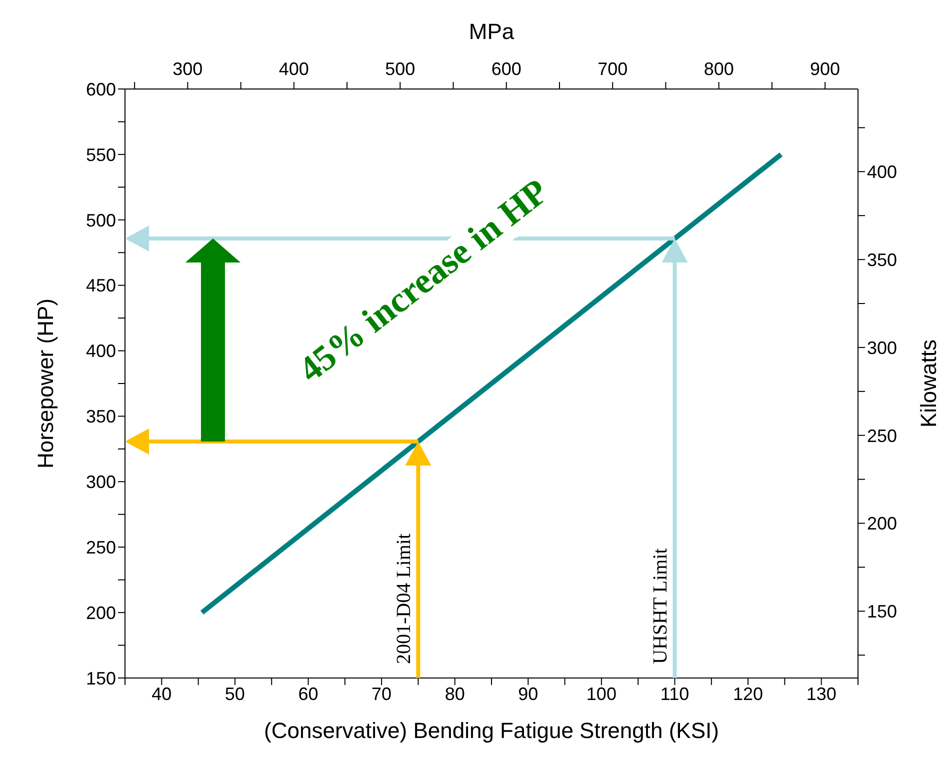 The image size is (949, 772). Describe the element at coordinates (101, 286) in the screenshot. I see `y-tick-label: 450` at that location.